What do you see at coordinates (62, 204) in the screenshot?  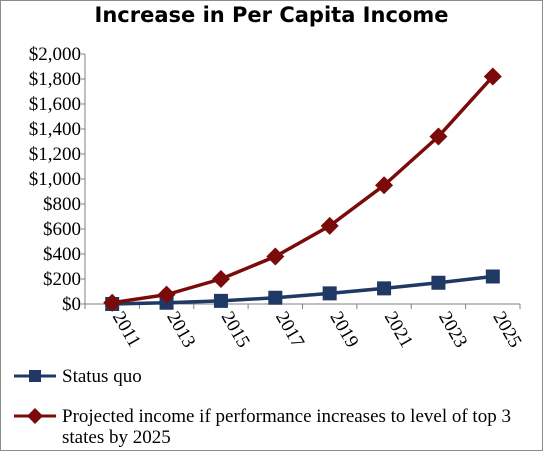 I see `y-tick-label: $800` at bounding box center [62, 204].